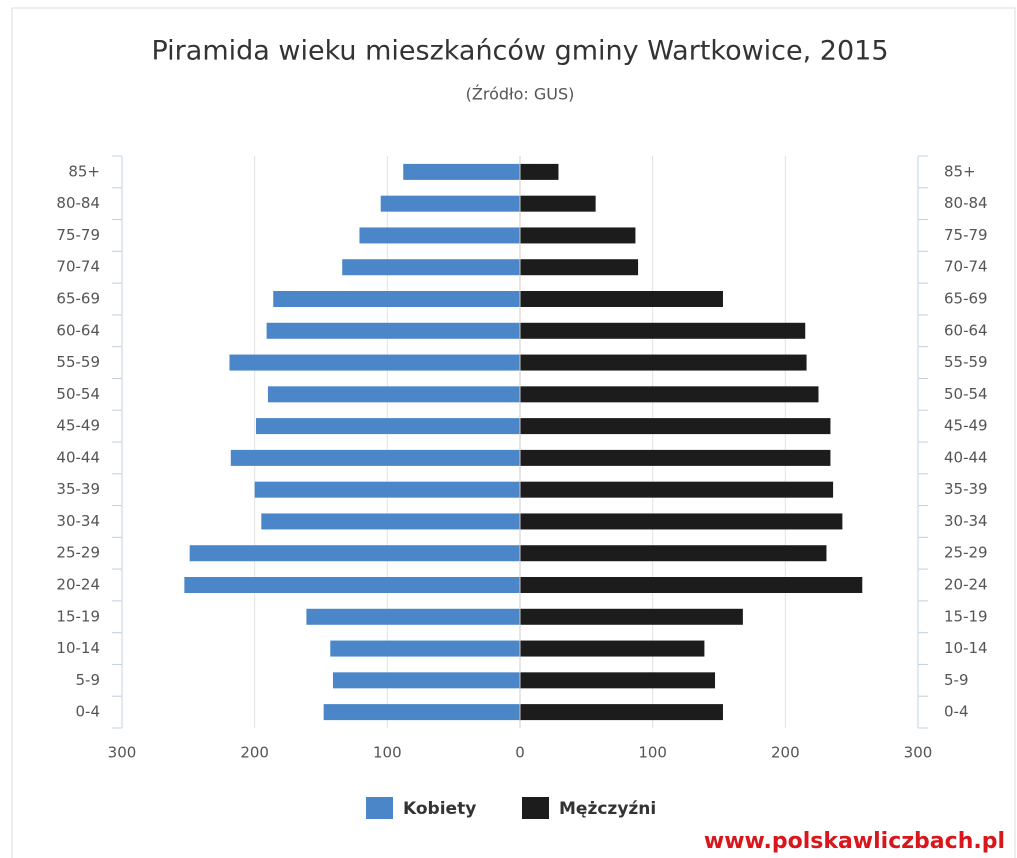 The height and width of the screenshot is (858, 1017). I want to click on y-tick-label-right: 85+, so click(960, 171).